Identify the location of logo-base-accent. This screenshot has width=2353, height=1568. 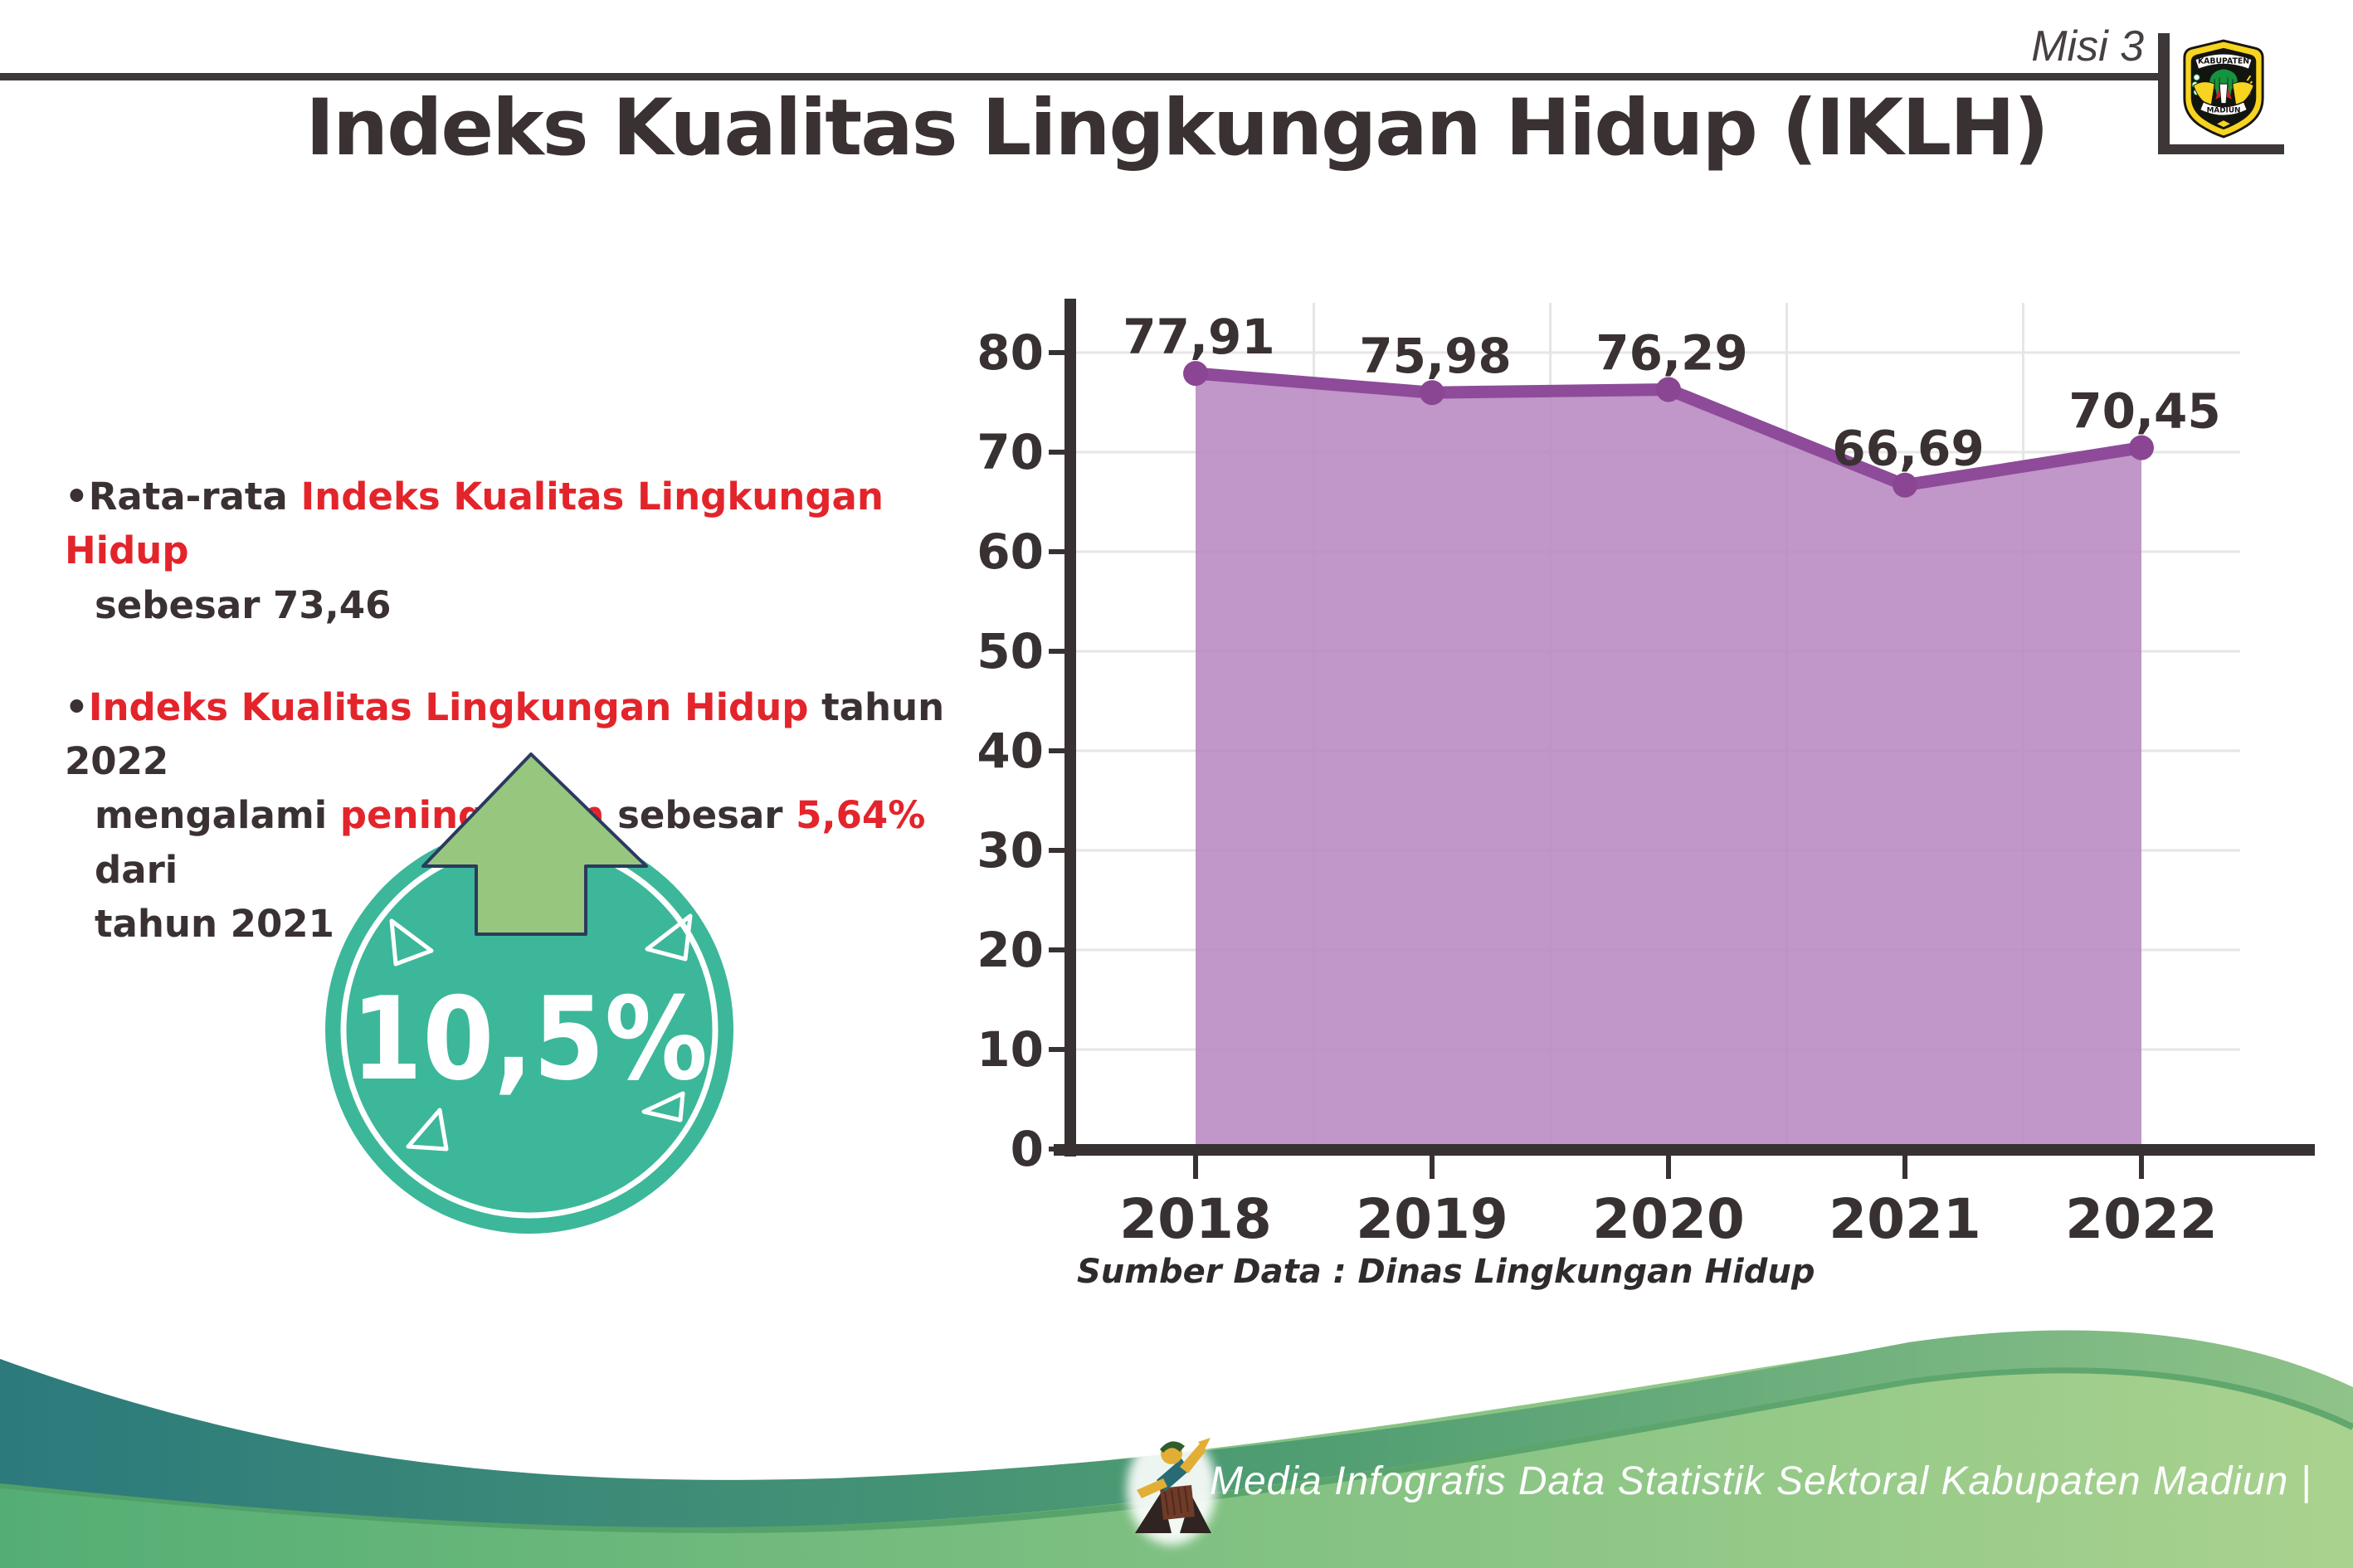
(2223, 124).